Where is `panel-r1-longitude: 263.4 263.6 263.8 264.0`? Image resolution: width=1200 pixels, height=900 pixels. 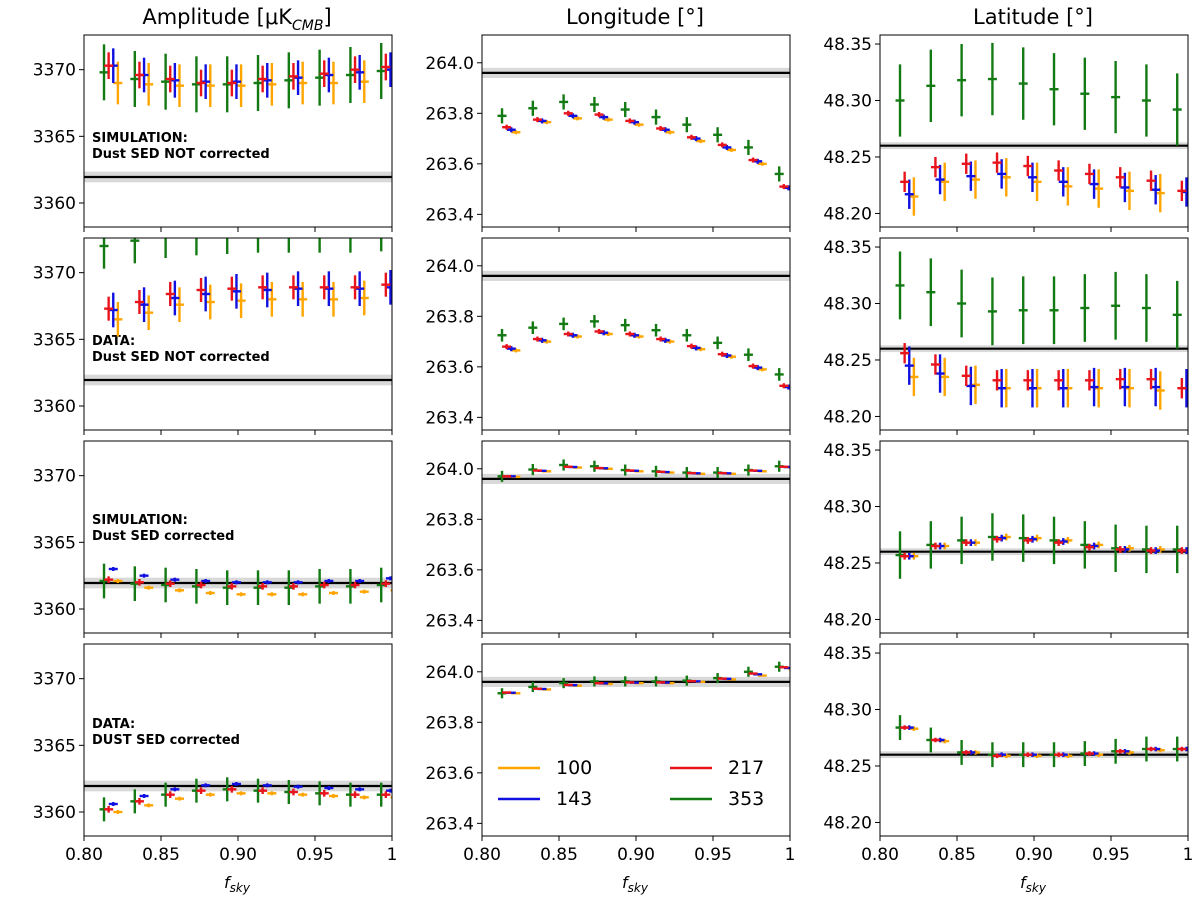
panel-r1-longitude: 263.4 263.6 263.8 264.0 is located at coordinates (608, 133).